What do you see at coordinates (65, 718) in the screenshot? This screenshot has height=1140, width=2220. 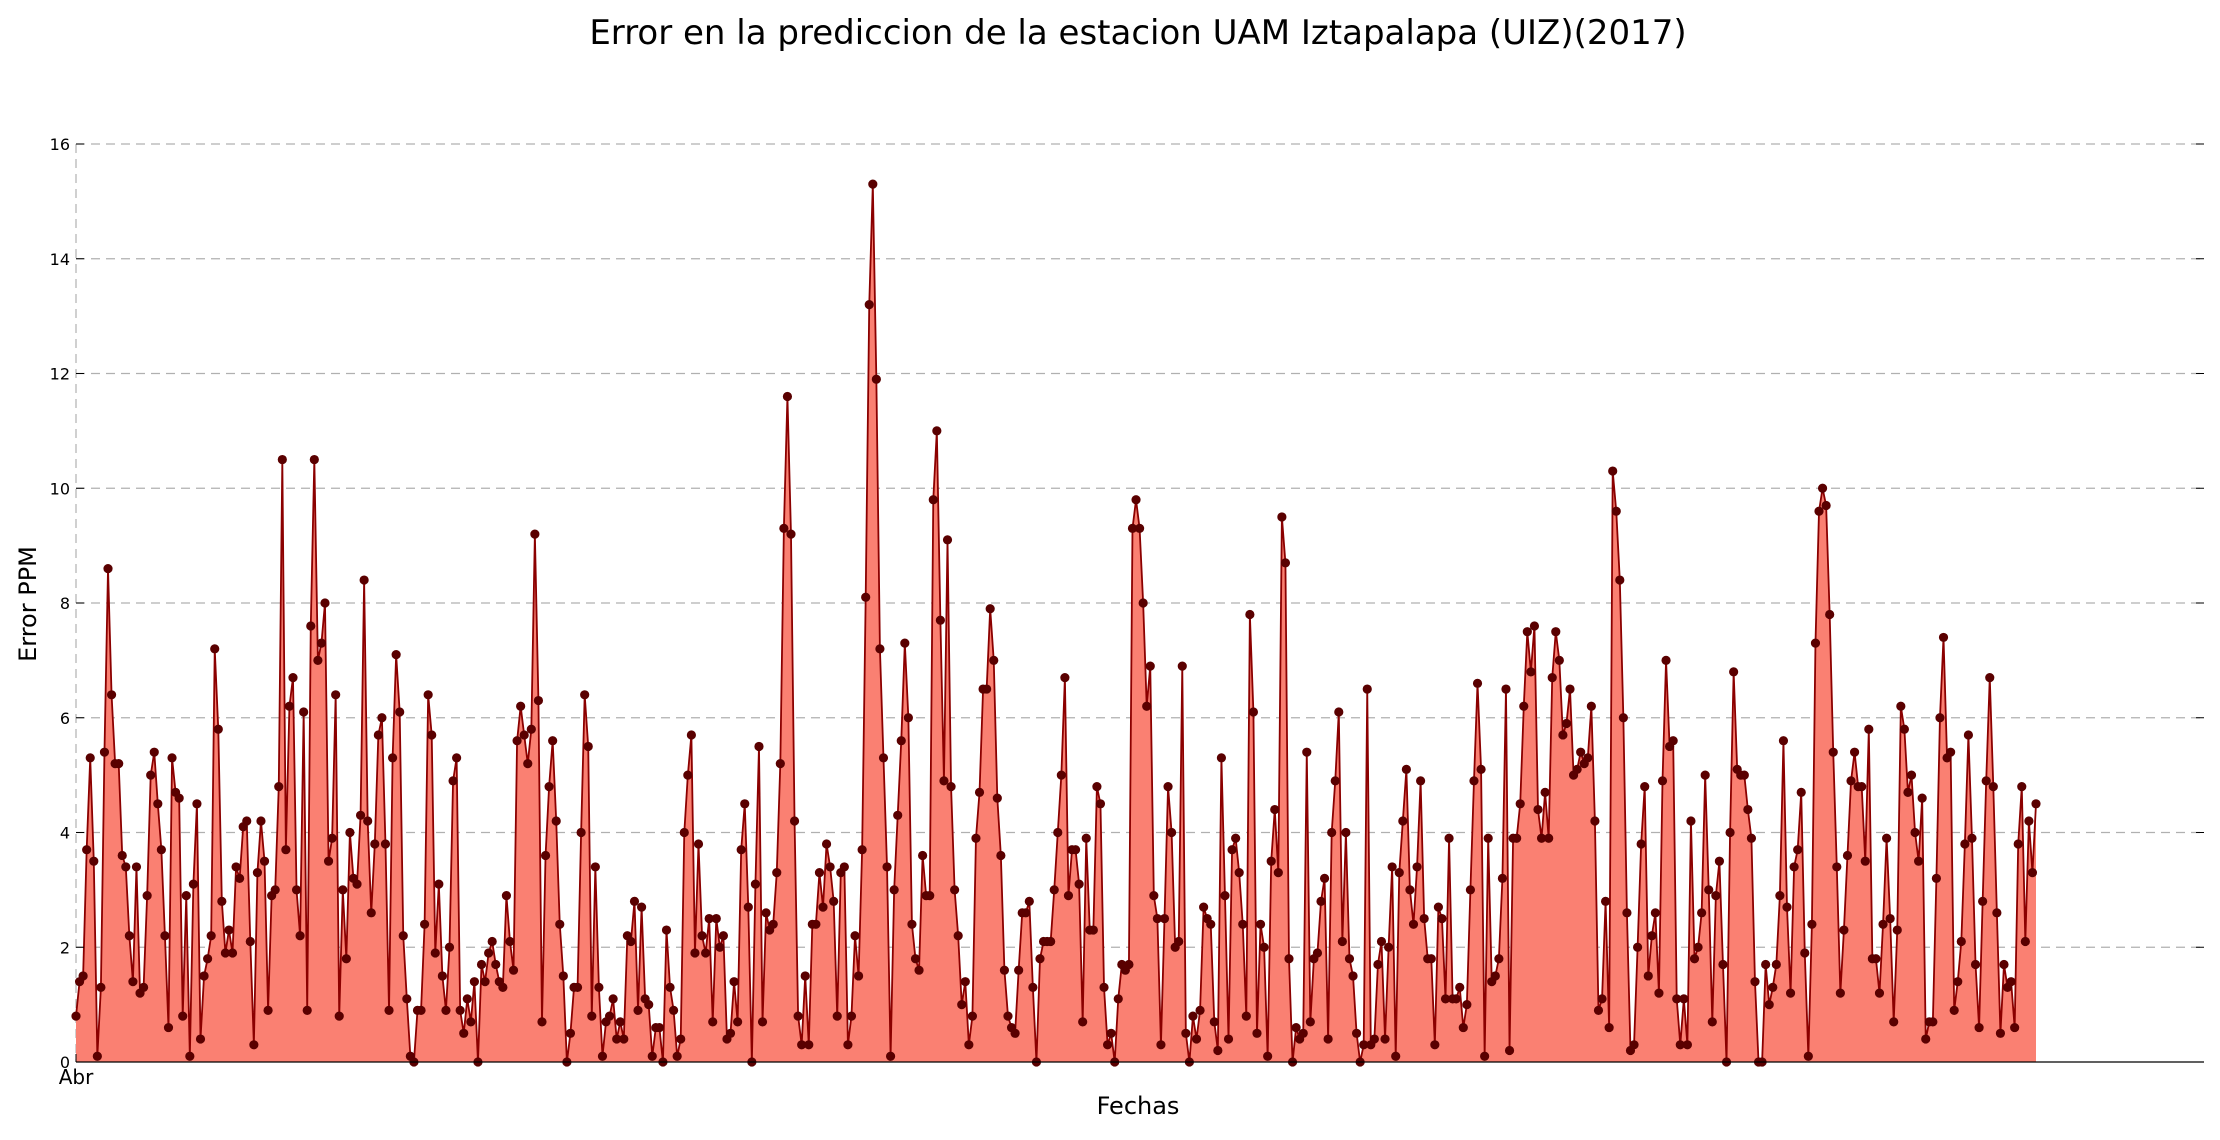 I see `y-tick-label: 6` at bounding box center [65, 718].